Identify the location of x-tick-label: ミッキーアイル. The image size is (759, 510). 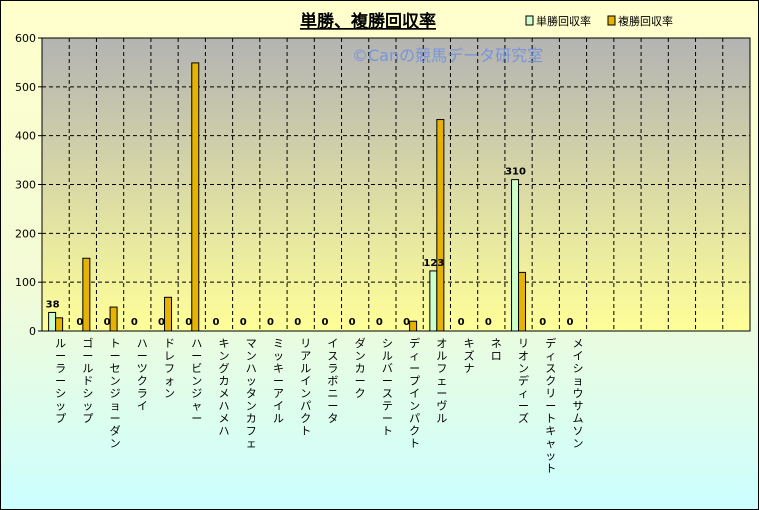
(278, 381).